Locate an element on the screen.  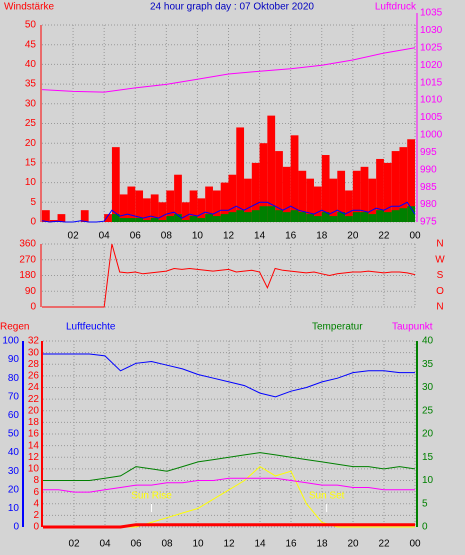
y-tick-label: 270 is located at coordinates (27, 259).